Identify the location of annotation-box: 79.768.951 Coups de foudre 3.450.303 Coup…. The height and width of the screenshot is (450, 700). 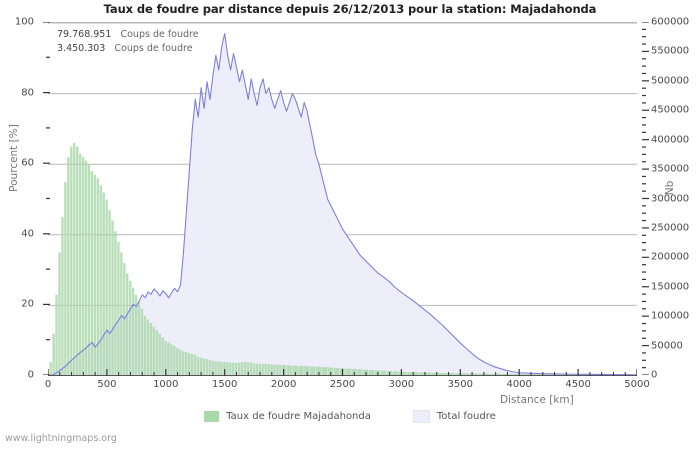
(128, 42).